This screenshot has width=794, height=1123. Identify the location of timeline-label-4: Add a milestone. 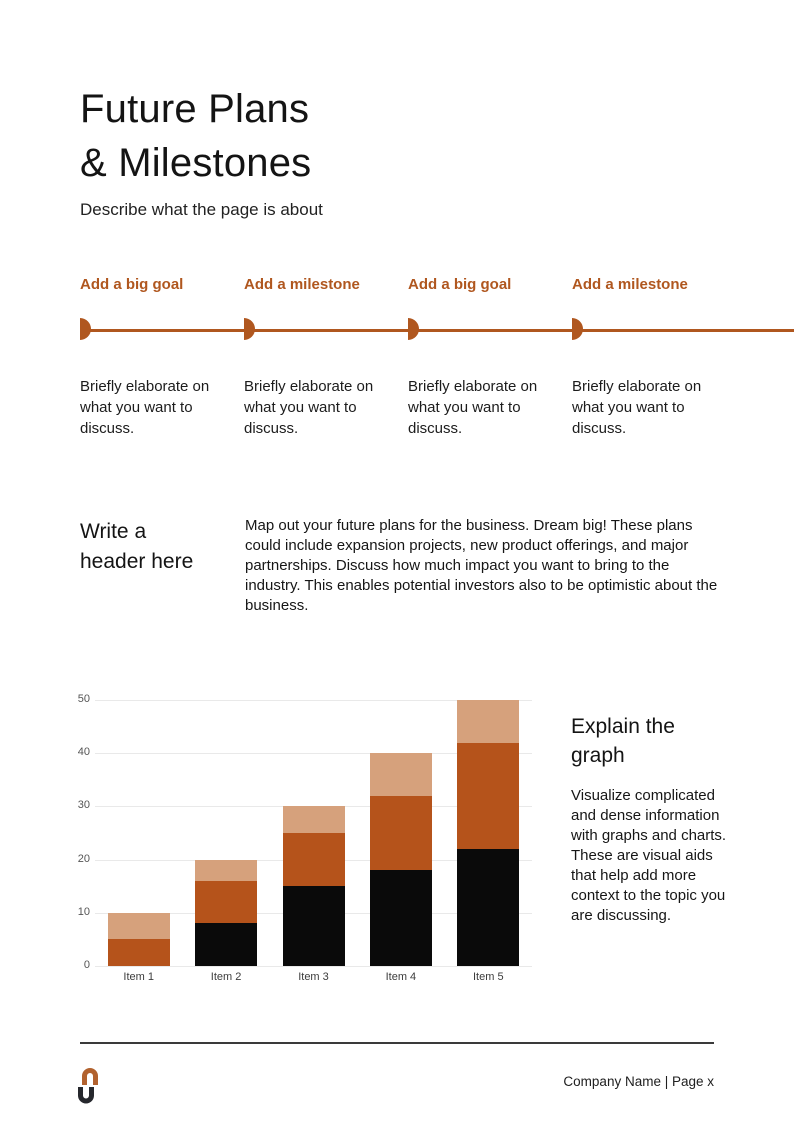
(630, 284).